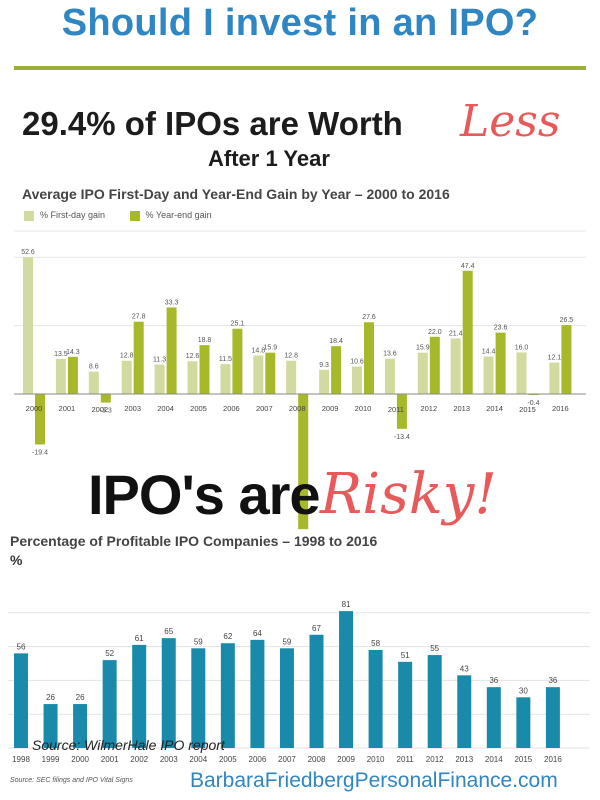 The image size is (600, 800). I want to click on chart2-value-label: 58, so click(375, 643).